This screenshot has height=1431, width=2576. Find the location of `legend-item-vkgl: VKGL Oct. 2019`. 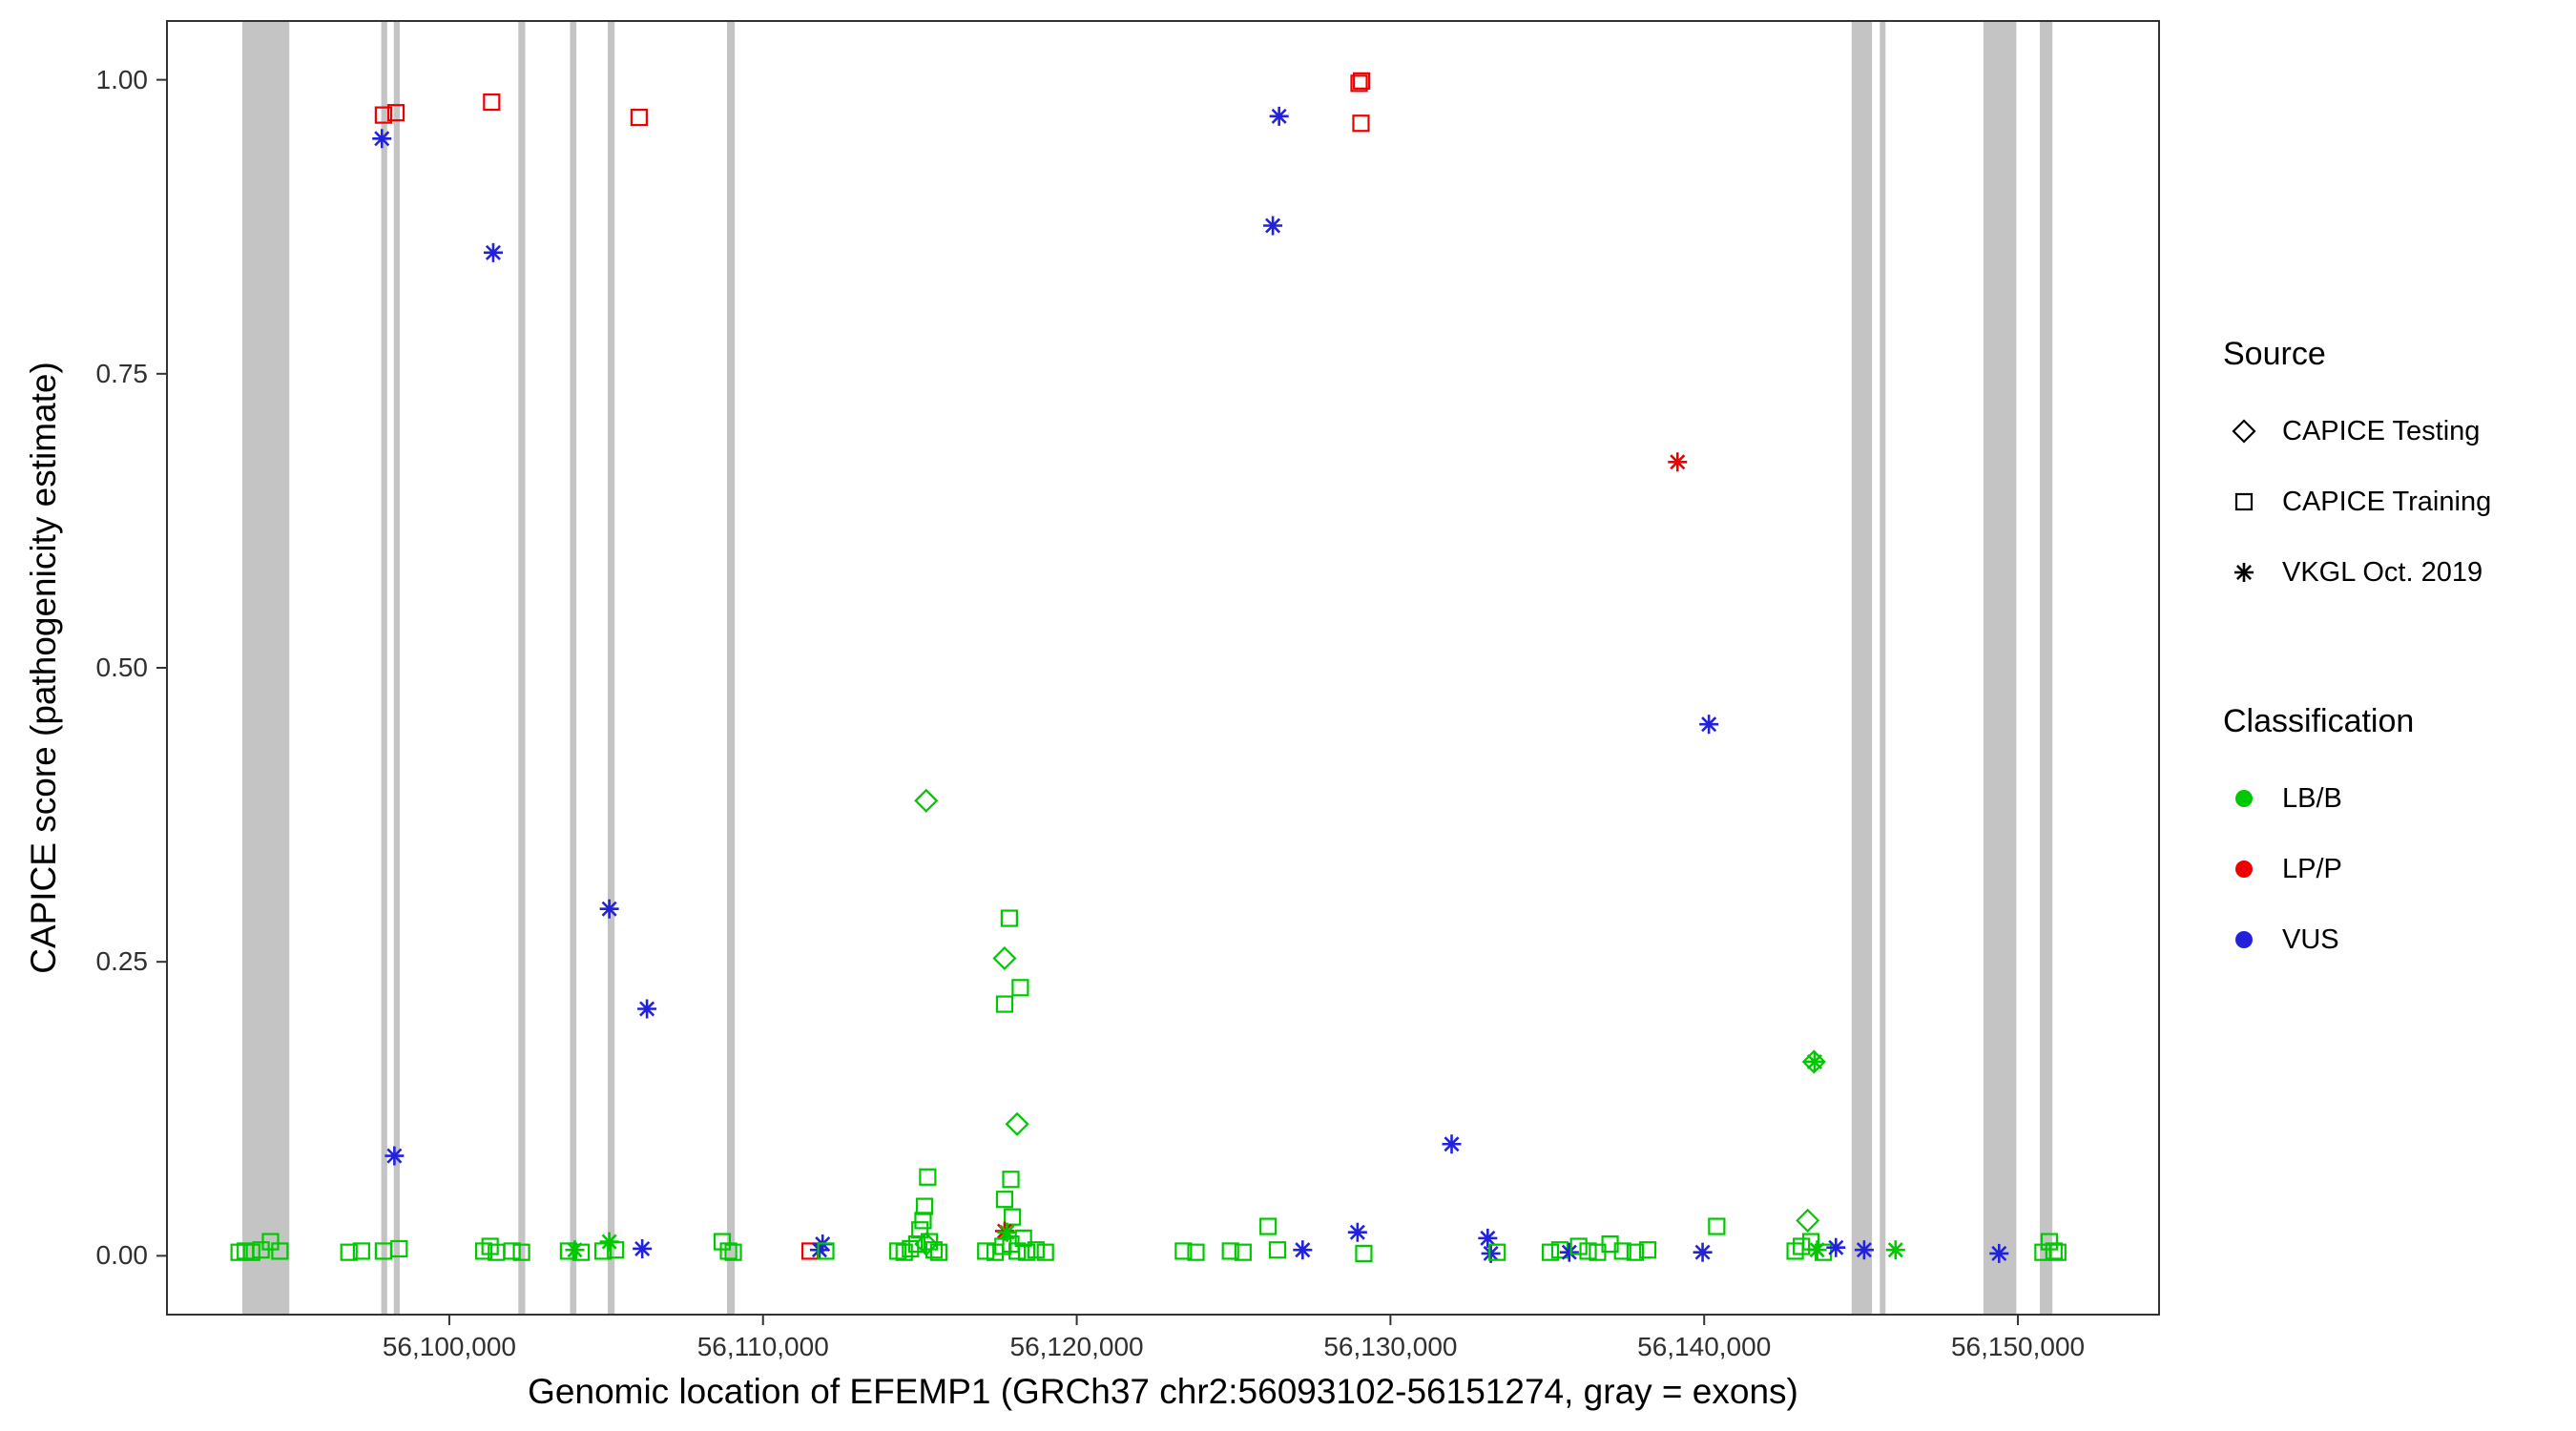

legend-item-vkgl: VKGL Oct. 2019 is located at coordinates (2357, 572).